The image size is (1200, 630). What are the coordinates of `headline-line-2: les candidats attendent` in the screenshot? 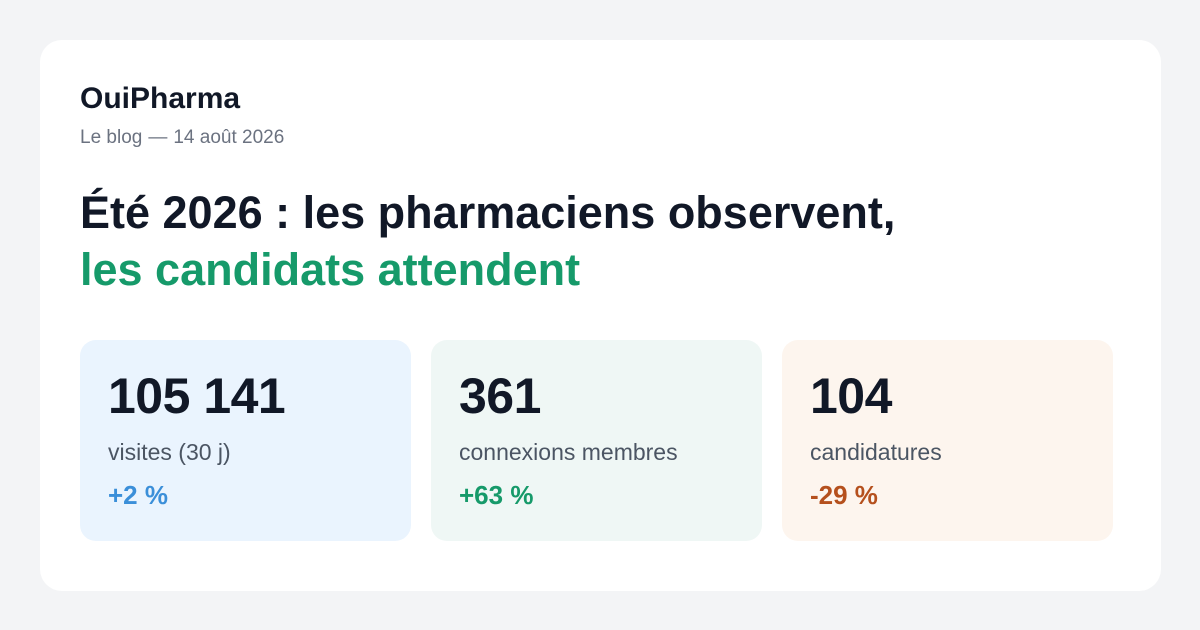 It's located at (330, 269).